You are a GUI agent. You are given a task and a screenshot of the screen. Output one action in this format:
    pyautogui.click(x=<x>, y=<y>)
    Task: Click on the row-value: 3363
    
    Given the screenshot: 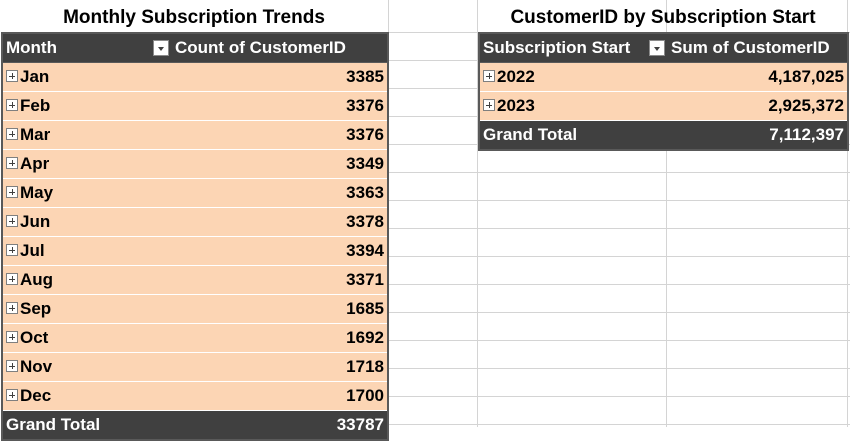 What is the action you would take?
    pyautogui.click(x=280, y=193)
    